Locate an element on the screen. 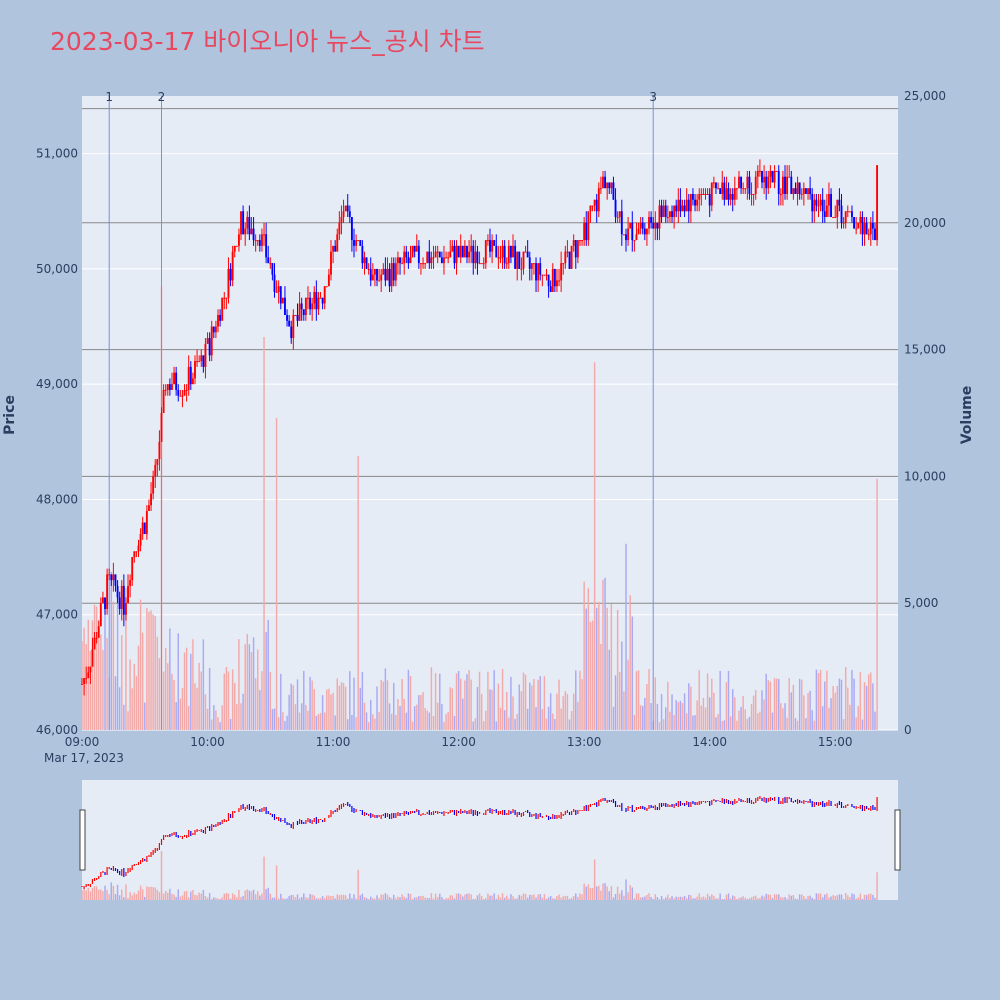 The height and width of the screenshot is (1000, 1000). volume-tick-label: 25,000 is located at coordinates (925, 96).